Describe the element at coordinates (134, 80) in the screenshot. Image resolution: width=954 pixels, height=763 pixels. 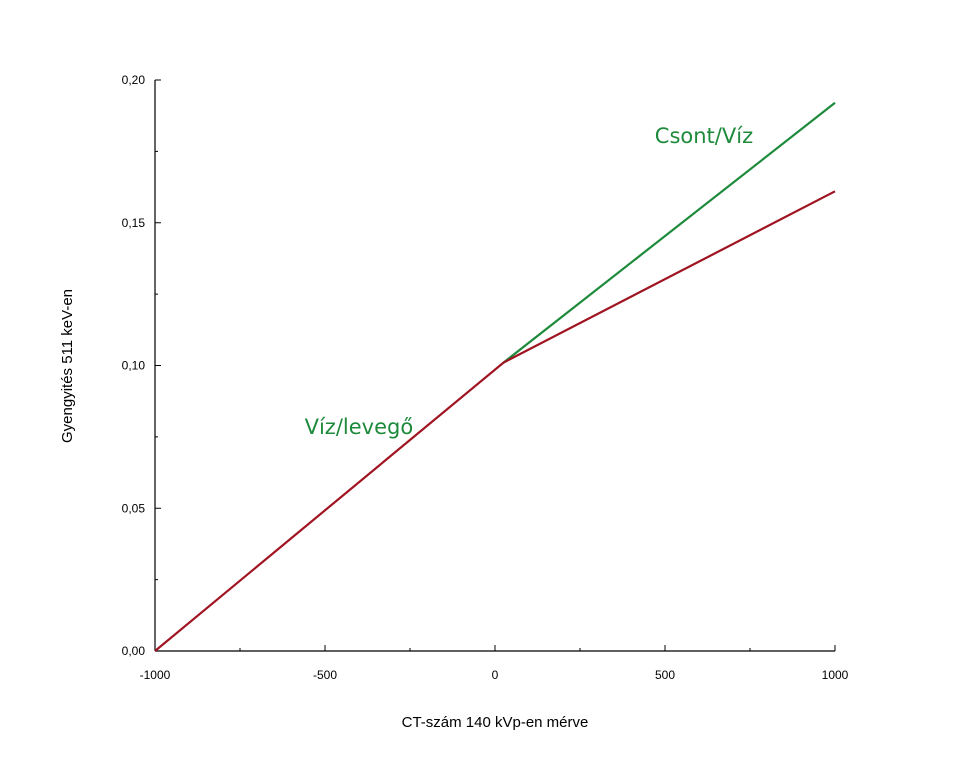
I see `y-tick-label: 0,20` at that location.